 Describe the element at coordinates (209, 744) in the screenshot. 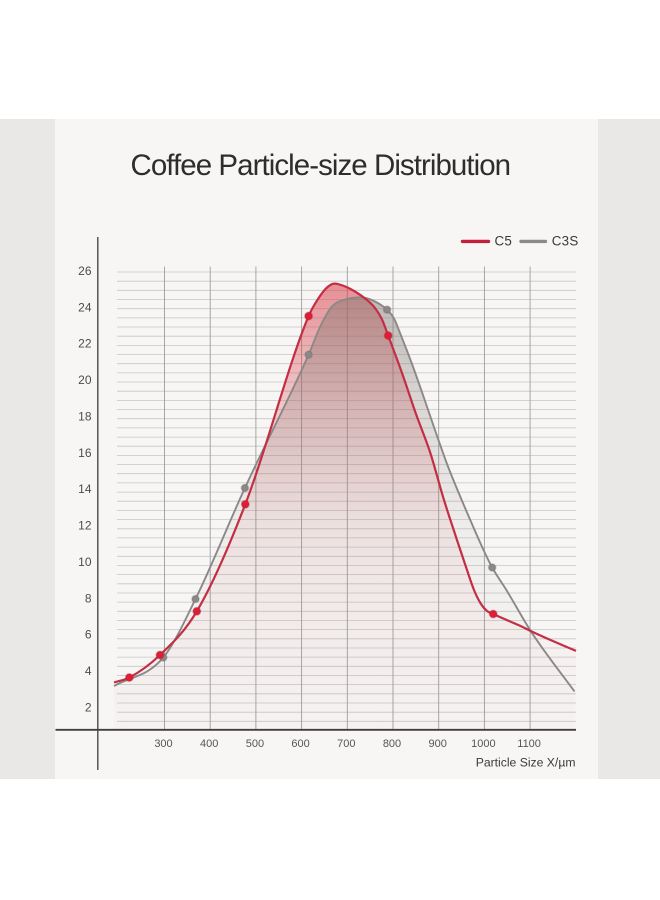

I see `svg-text: 400` at that location.